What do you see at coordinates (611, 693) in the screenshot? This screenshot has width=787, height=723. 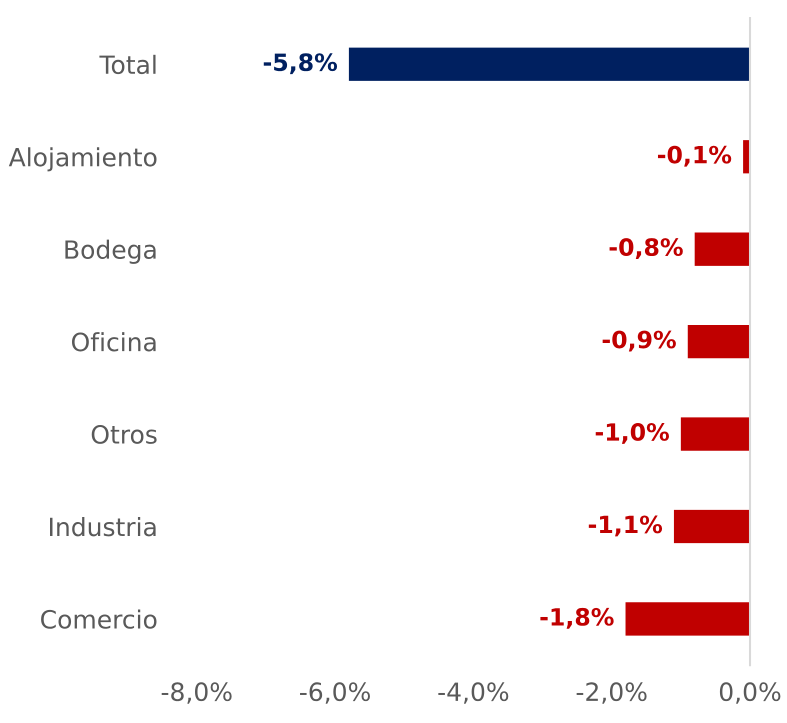 I see `x-tick-label: -2,0%` at bounding box center [611, 693].